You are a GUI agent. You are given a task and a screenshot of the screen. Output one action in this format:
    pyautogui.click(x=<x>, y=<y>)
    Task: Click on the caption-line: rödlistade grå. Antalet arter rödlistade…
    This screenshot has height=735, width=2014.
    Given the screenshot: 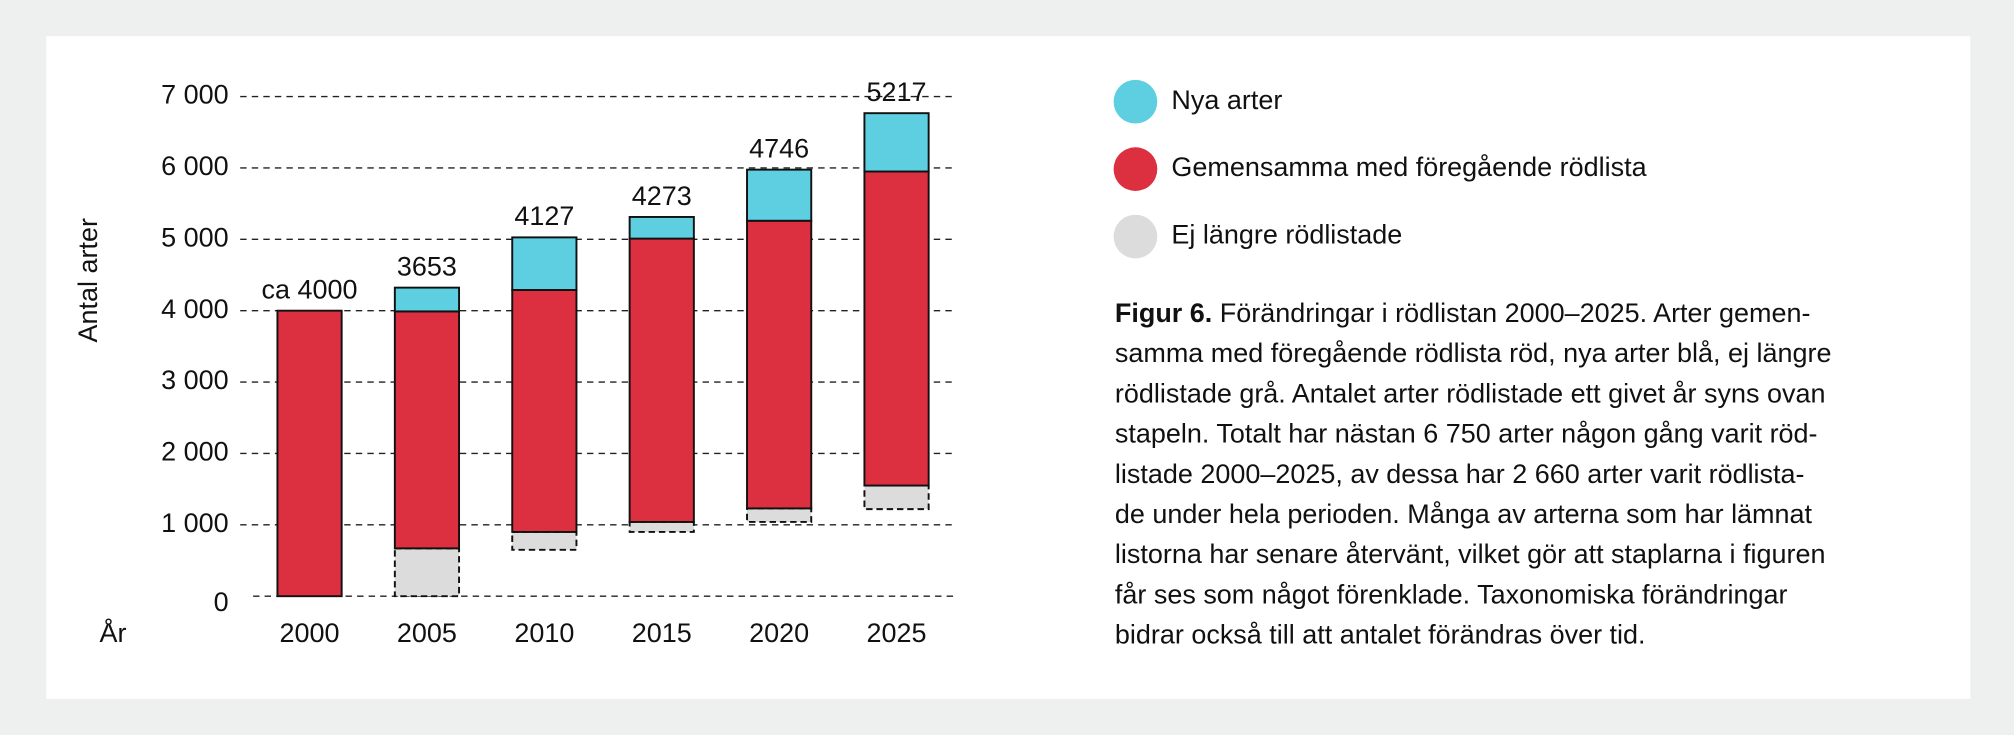 What is the action you would take?
    pyautogui.click(x=1470, y=393)
    